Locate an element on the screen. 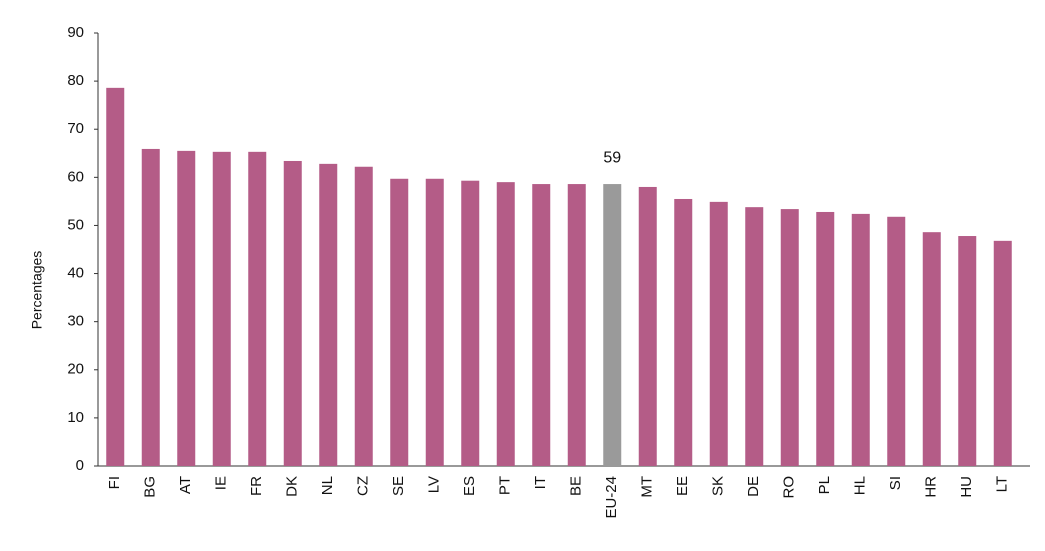 This screenshot has height=551, width=1045. x-tick-label: IE is located at coordinates (221, 483).